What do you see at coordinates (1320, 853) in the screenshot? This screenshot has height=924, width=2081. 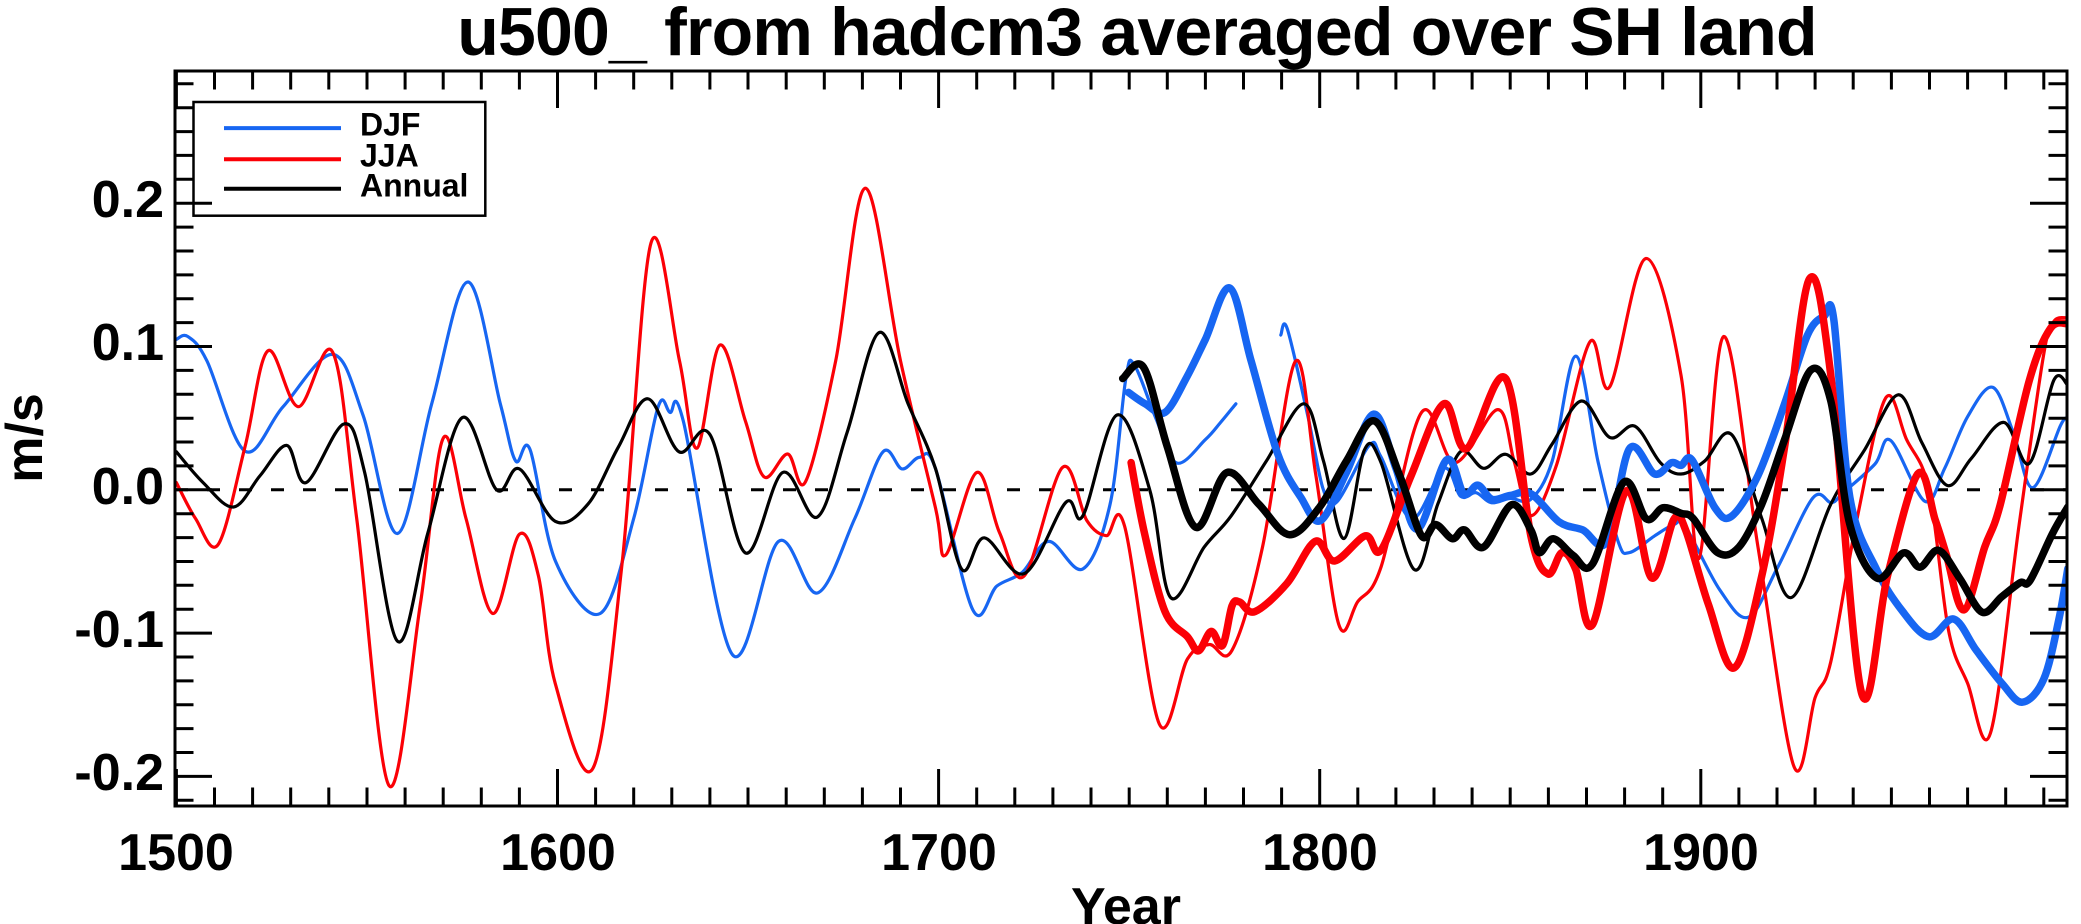 I see `svg-text: 1800` at bounding box center [1320, 853].